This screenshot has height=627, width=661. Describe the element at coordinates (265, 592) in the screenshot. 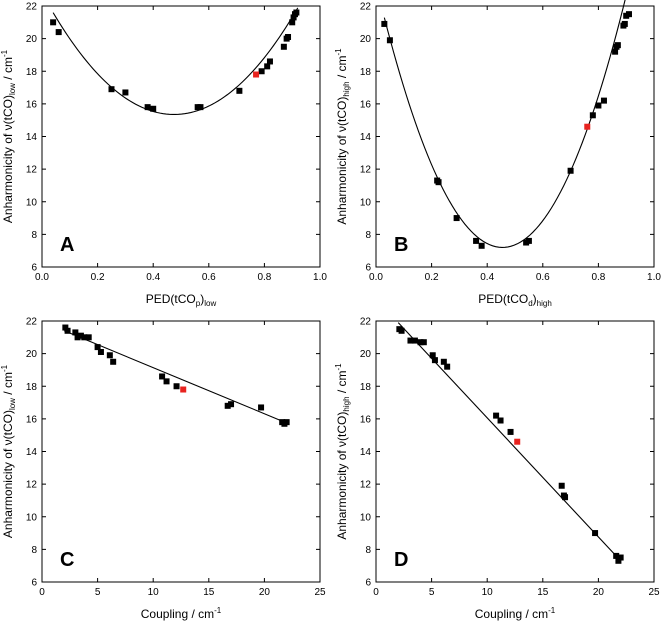

I see `x-tick-label: 20` at that location.